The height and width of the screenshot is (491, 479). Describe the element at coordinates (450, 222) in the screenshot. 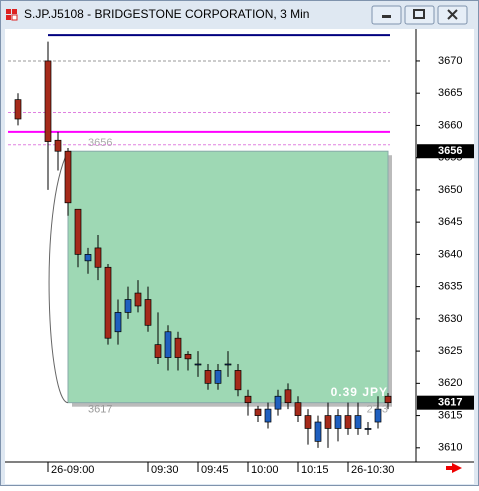

I see `y-tick-label: 3645` at that location.